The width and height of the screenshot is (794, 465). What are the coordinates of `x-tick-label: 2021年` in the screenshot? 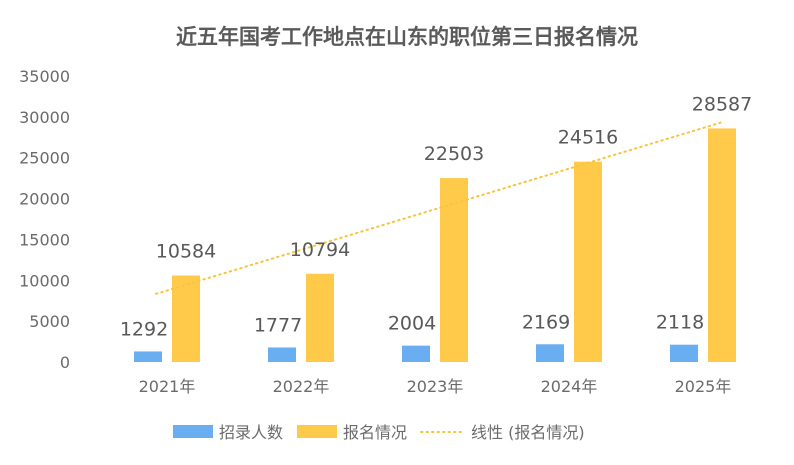 It's located at (167, 386).